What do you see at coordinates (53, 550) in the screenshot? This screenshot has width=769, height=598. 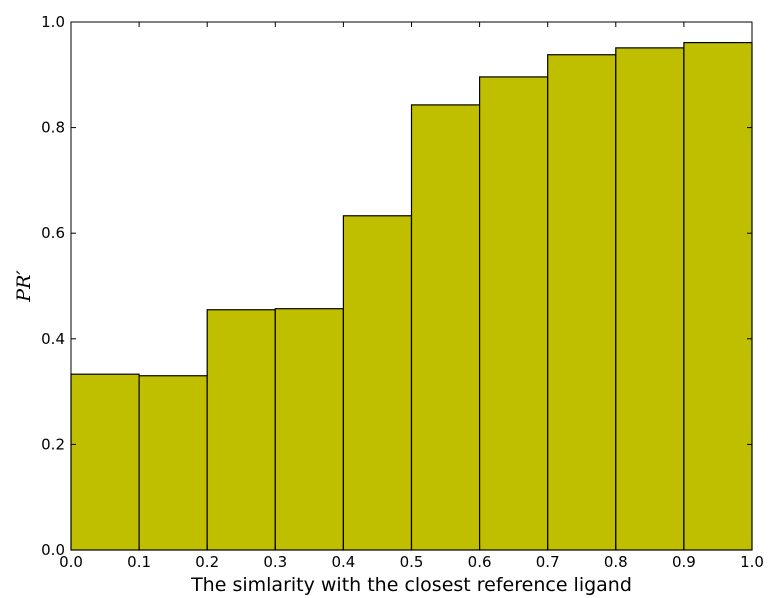 I see `y-tick-label-0: 0.0` at bounding box center [53, 550].